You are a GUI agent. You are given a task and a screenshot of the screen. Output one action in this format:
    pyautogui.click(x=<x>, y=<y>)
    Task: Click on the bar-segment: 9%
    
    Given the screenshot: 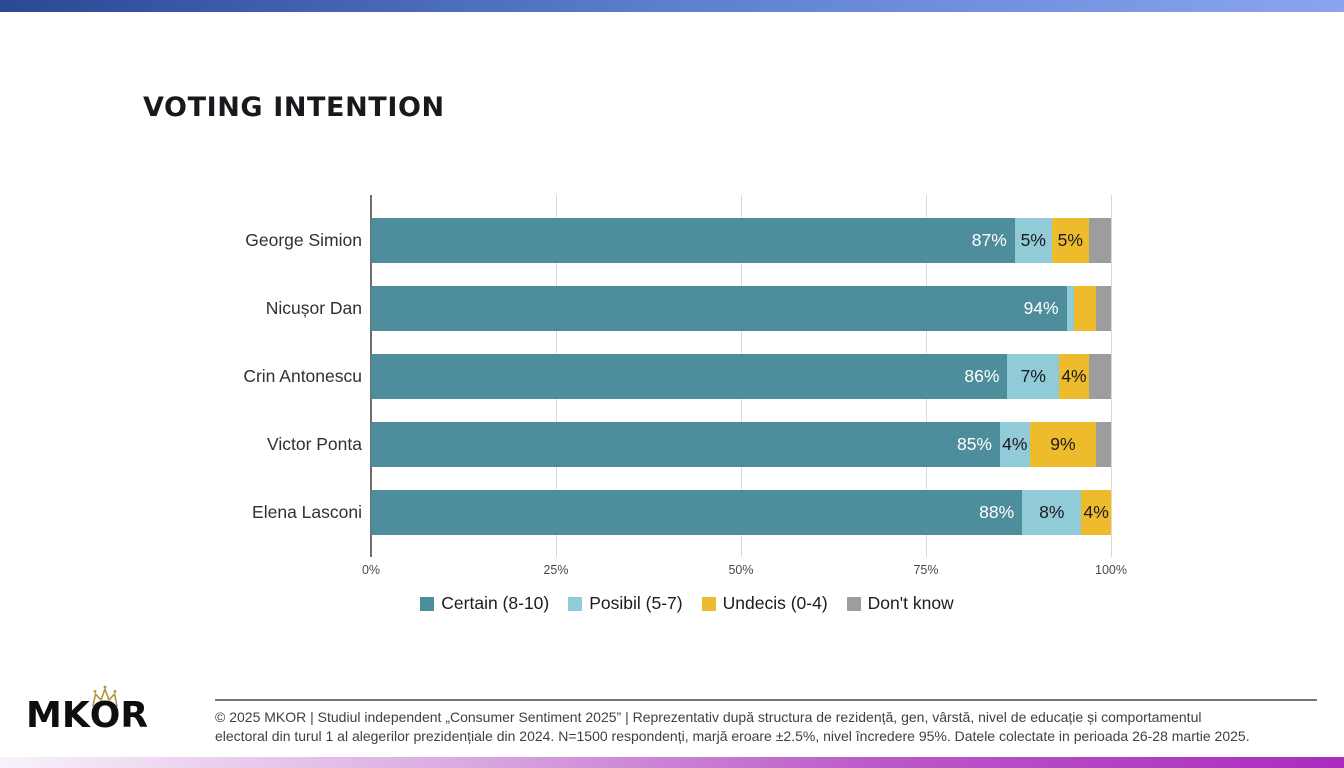 What is the action you would take?
    pyautogui.click(x=1063, y=444)
    